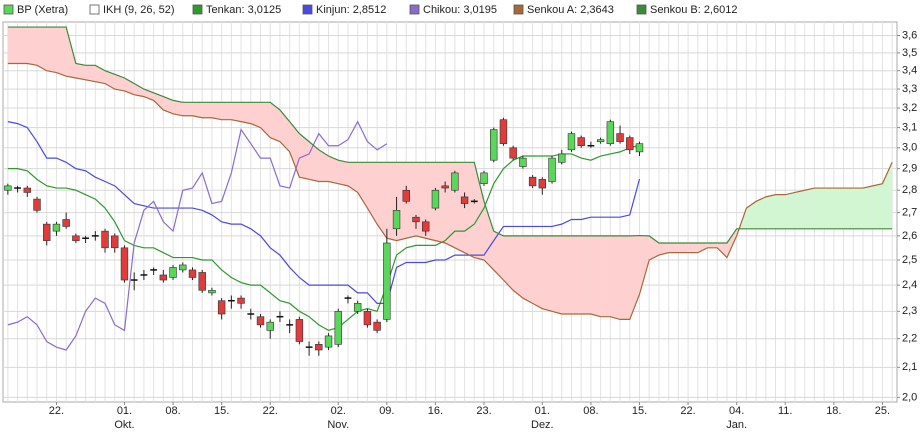  Describe the element at coordinates (882, 411) in the screenshot. I see `x-tick-label: 25.` at that location.